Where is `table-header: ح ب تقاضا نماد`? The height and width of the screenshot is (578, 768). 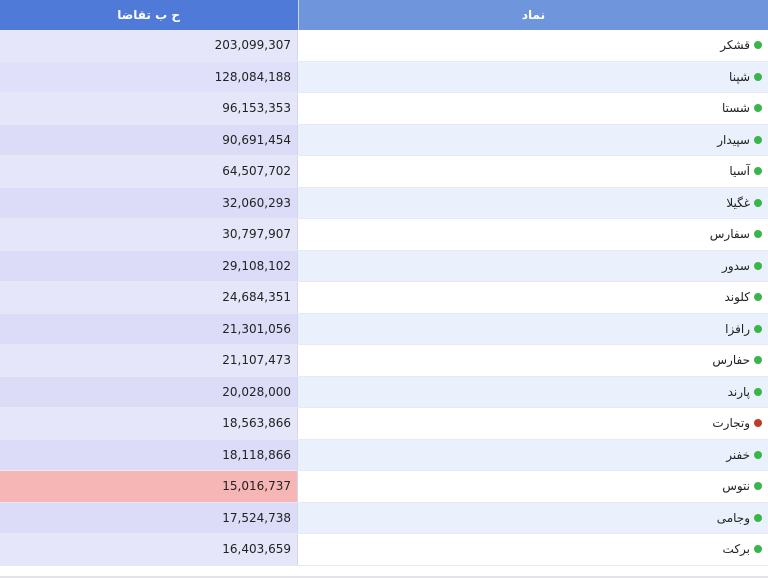 table-header: ح ب تقاضا نماد is located at coordinates (384, 15).